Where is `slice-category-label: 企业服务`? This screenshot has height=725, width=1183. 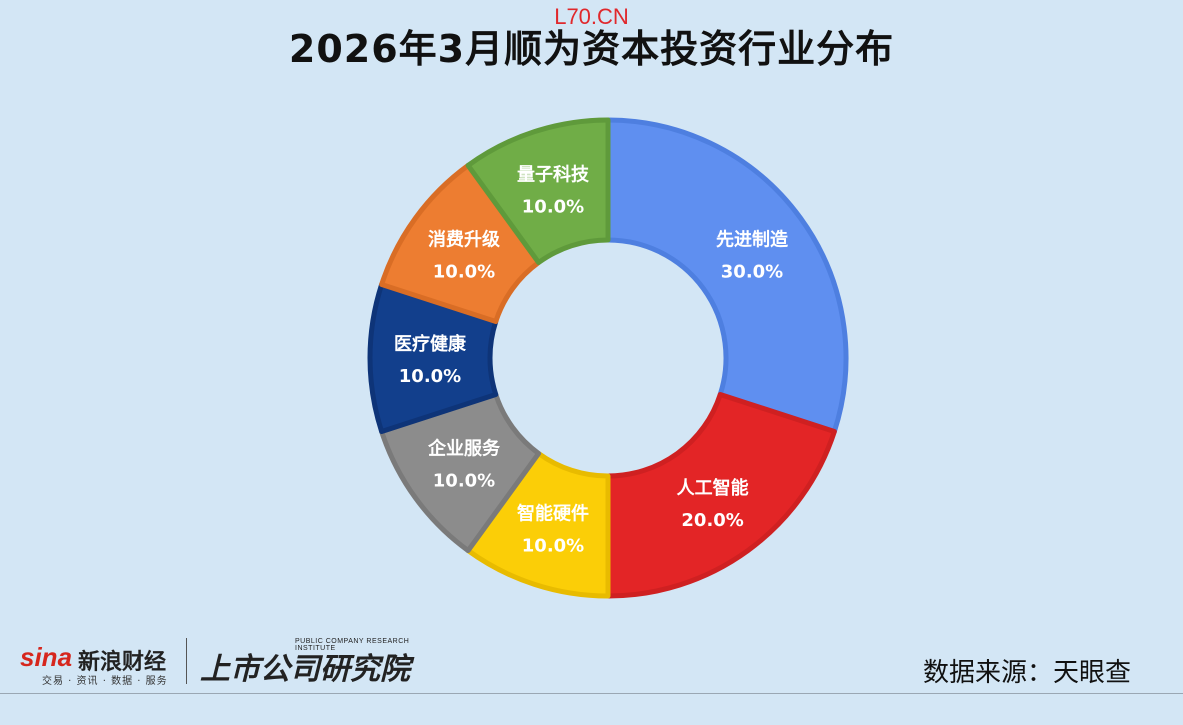
slice-category-label: 企业服务 is located at coordinates (464, 449).